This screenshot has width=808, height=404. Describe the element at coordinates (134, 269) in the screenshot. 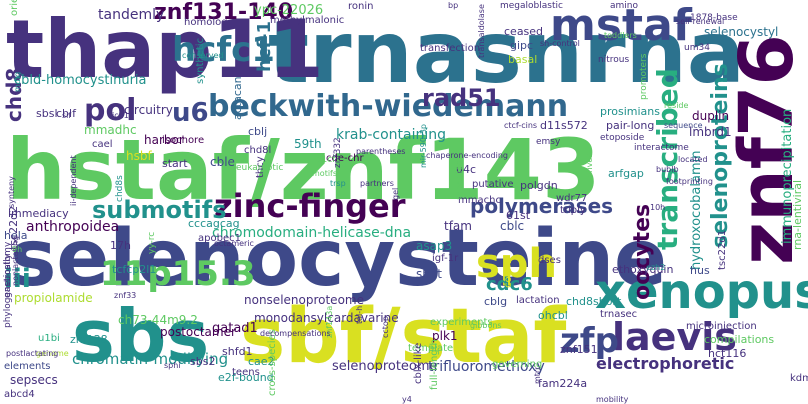

I see `word: tcfcp2l1` at that location.